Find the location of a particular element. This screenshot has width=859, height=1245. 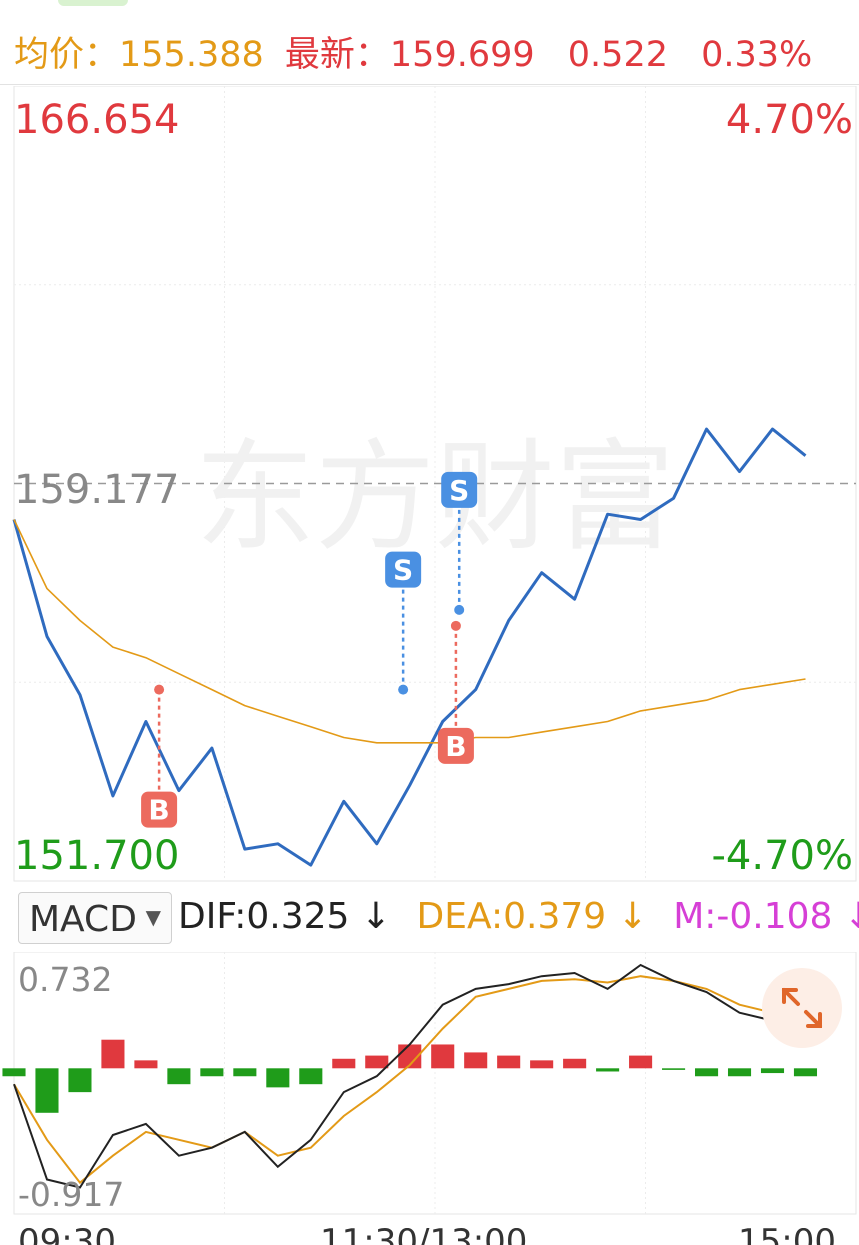

pct-top-label: 4.70% is located at coordinates (789, 120).